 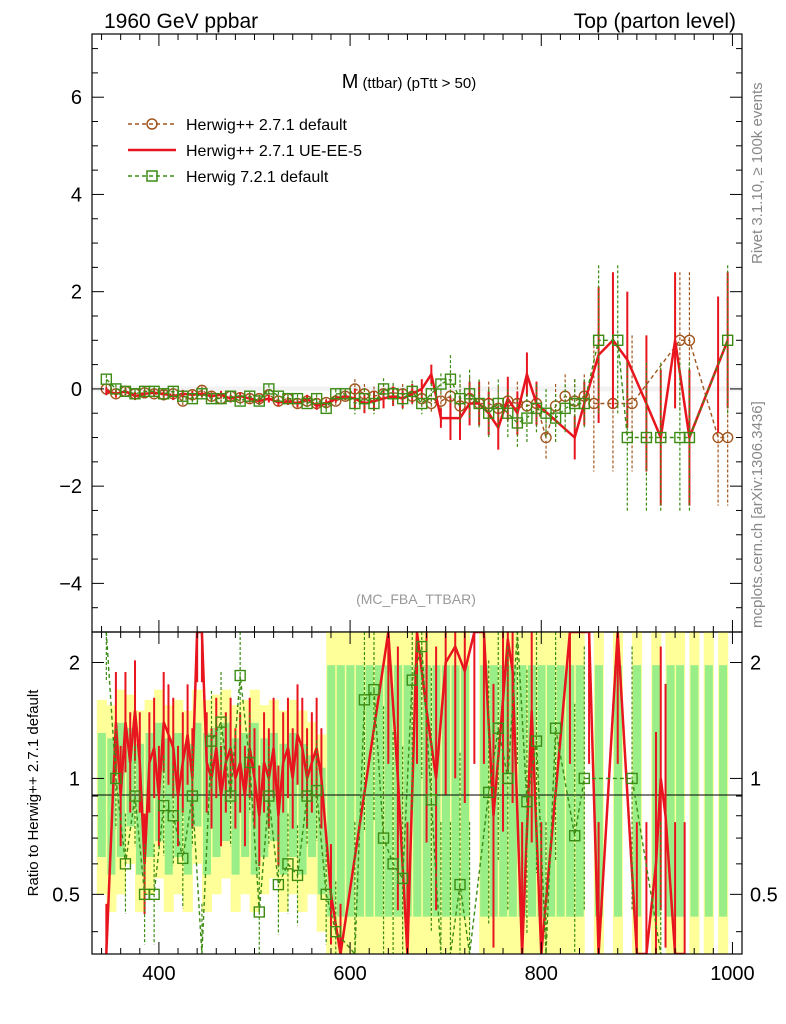 What do you see at coordinates (74, 663) in the screenshot?
I see `ratio-y-tick-label: 2` at bounding box center [74, 663].